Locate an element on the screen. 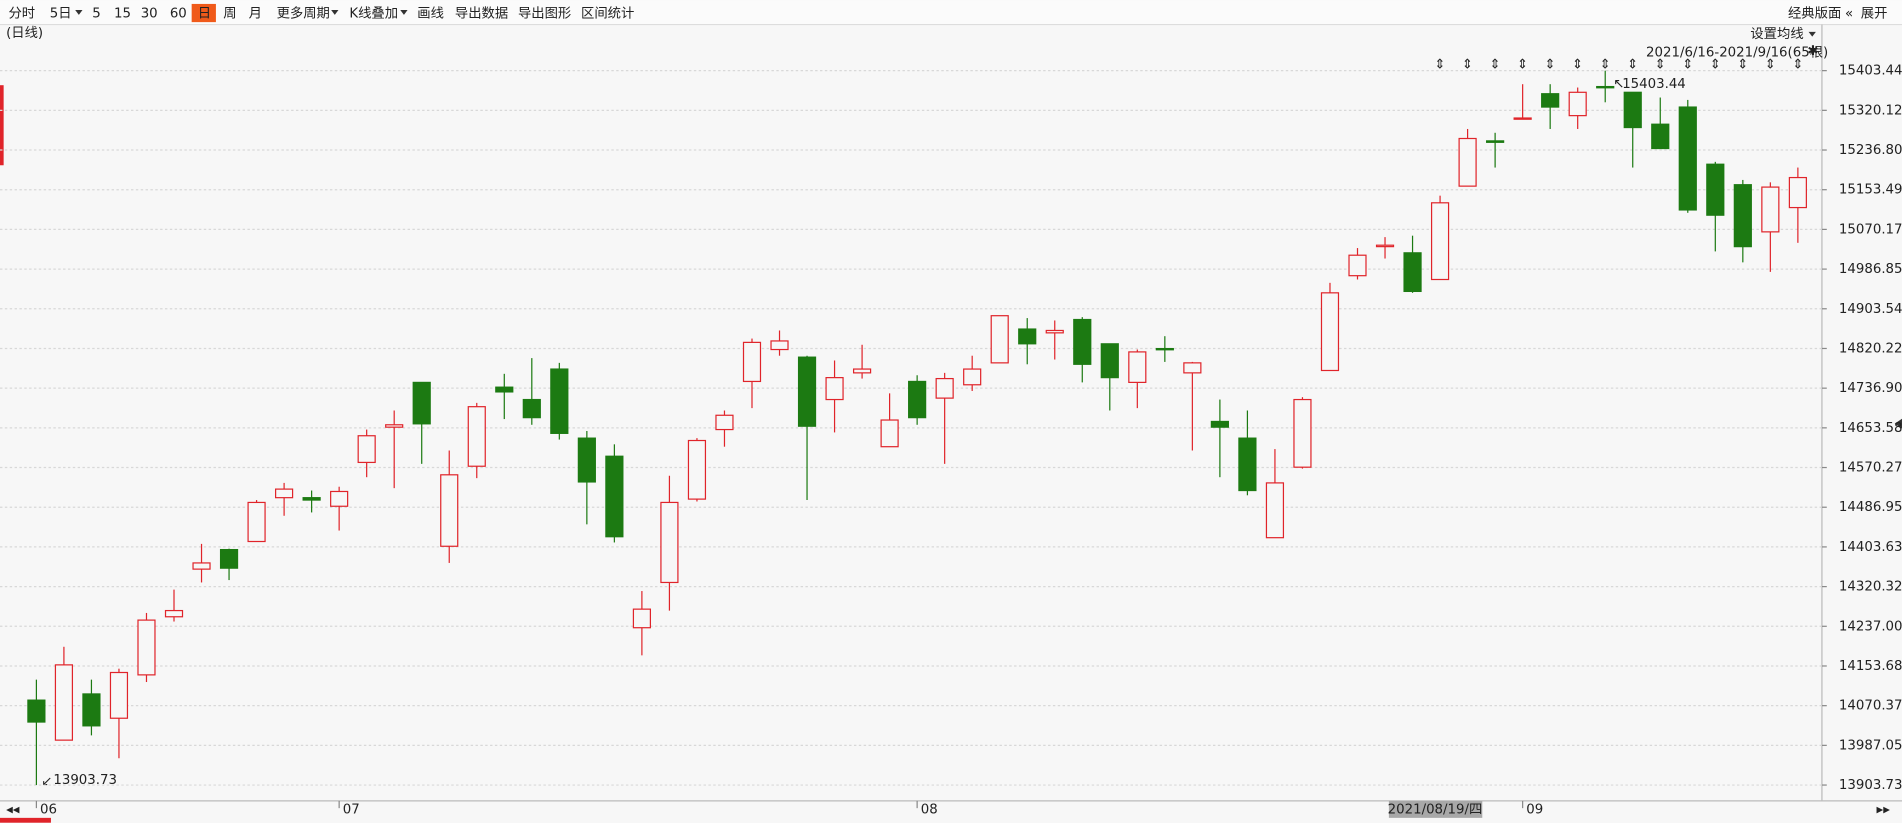 This screenshot has width=1902, height=823. range-label: 2021/6/16-2021/9/16(65根) is located at coordinates (1737, 52).